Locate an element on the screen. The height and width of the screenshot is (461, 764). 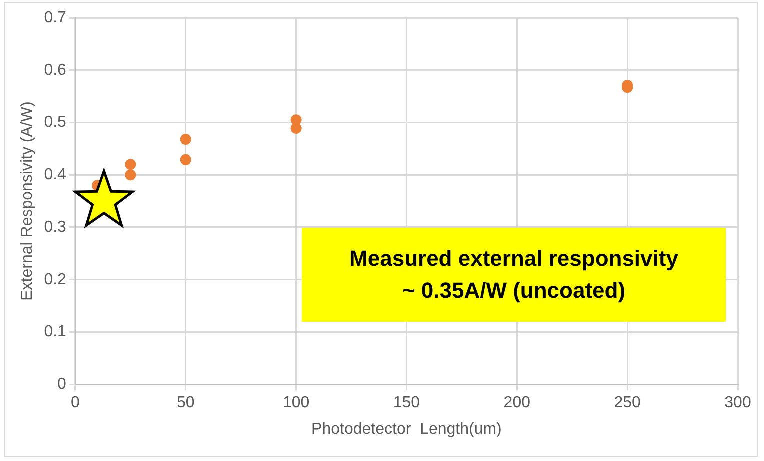
annotation: Measured external responsivity ~ 0.35A/W (uncoated) is located at coordinates (514, 275).